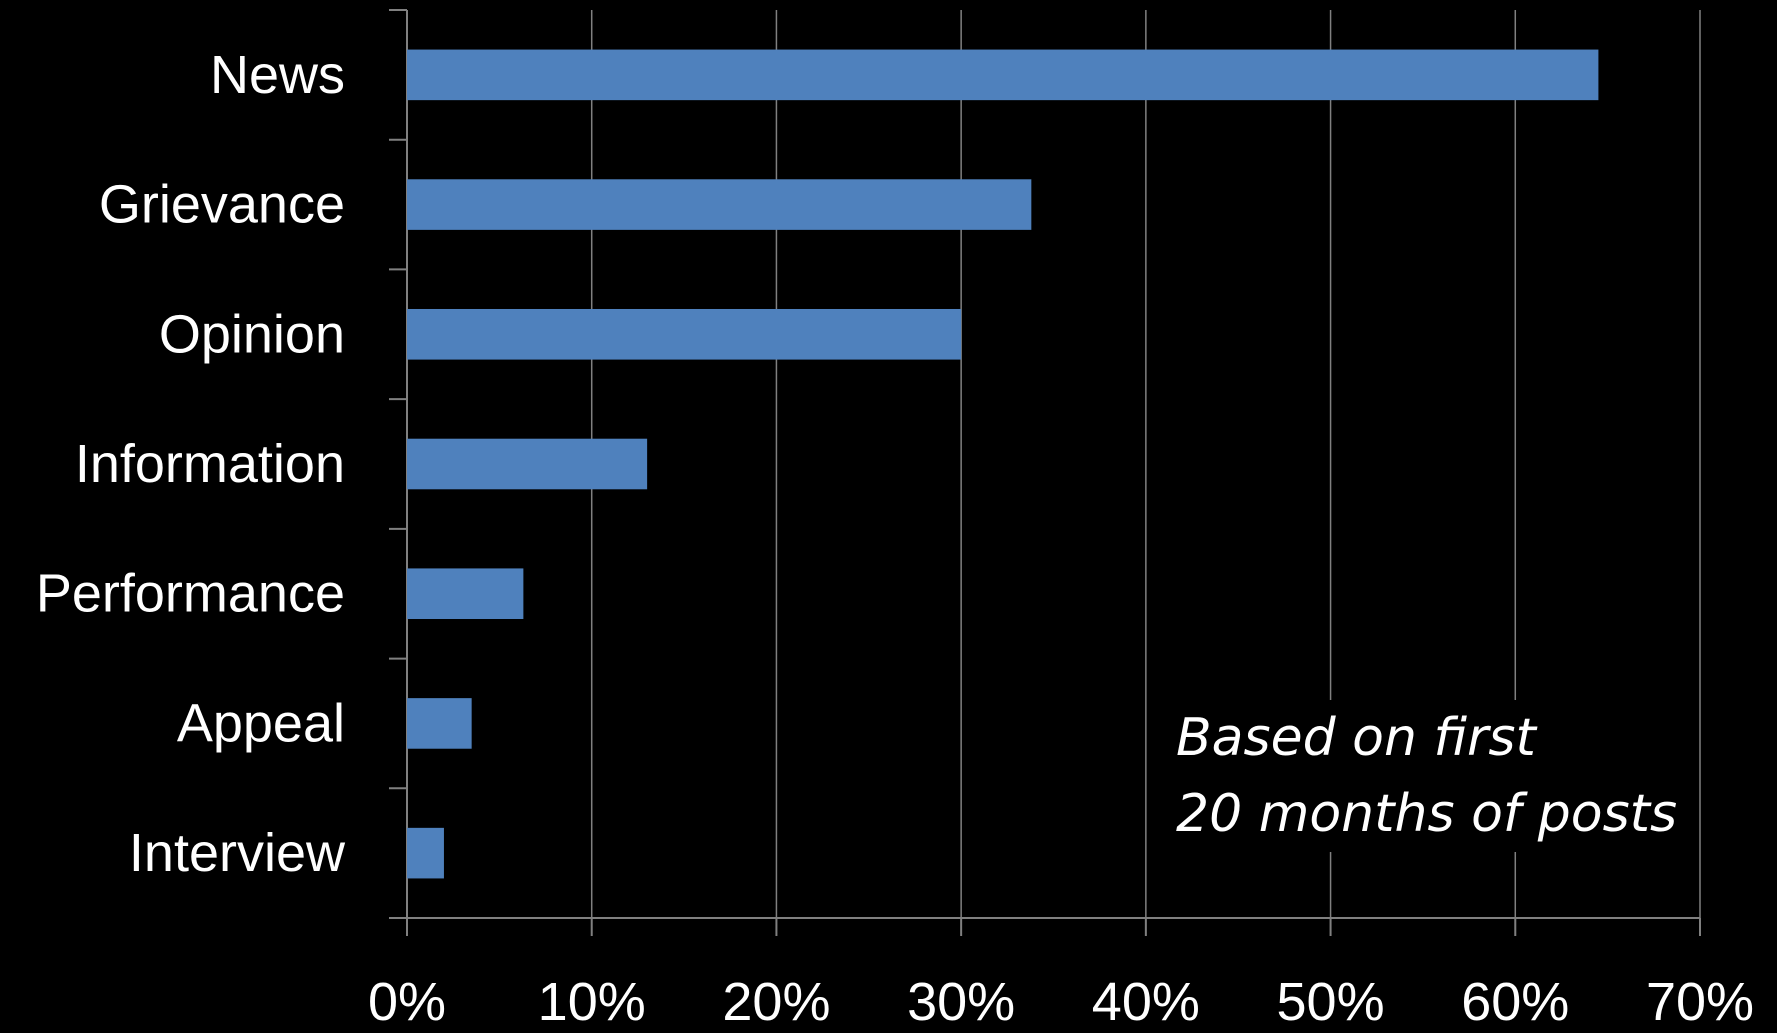 The width and height of the screenshot is (1777, 1033). Describe the element at coordinates (776, 1000) in the screenshot. I see `x-tick-label-20: 20%` at that location.